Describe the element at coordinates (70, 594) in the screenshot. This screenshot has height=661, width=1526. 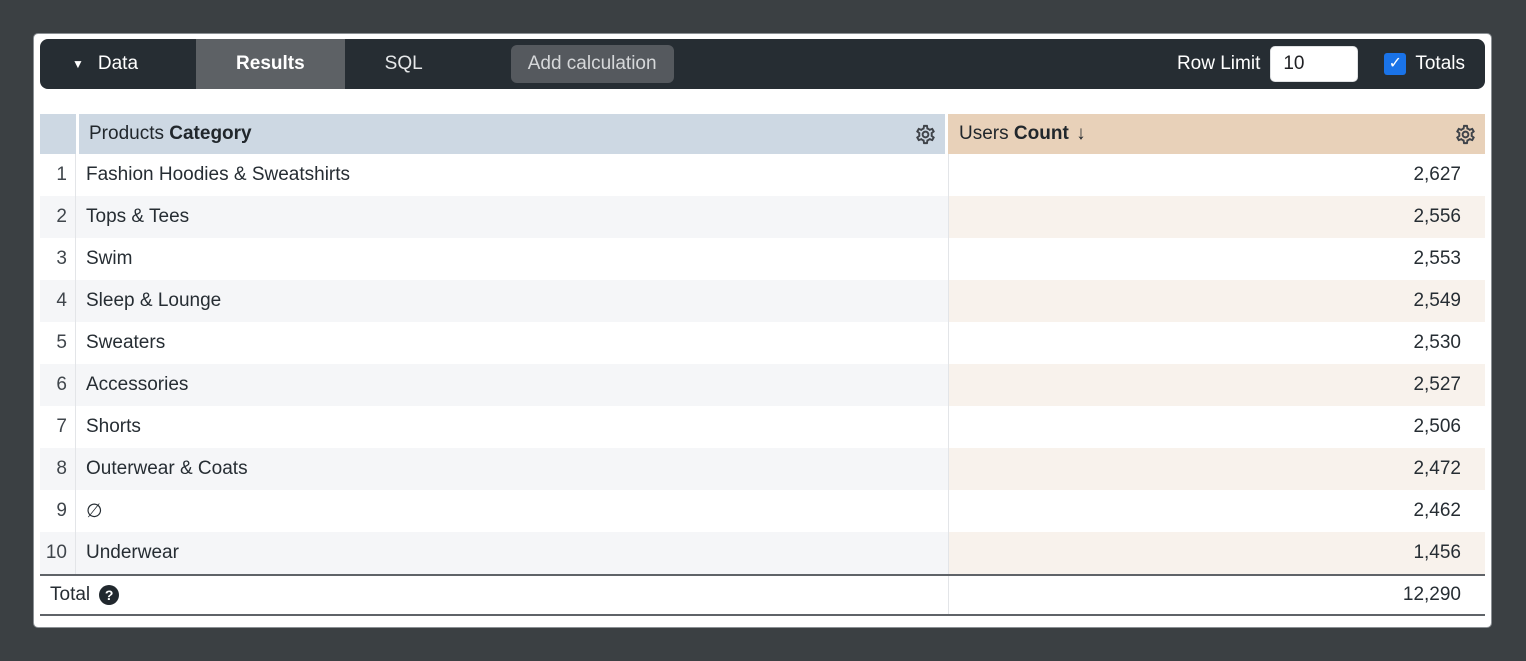
I see `total-label: Total` at that location.